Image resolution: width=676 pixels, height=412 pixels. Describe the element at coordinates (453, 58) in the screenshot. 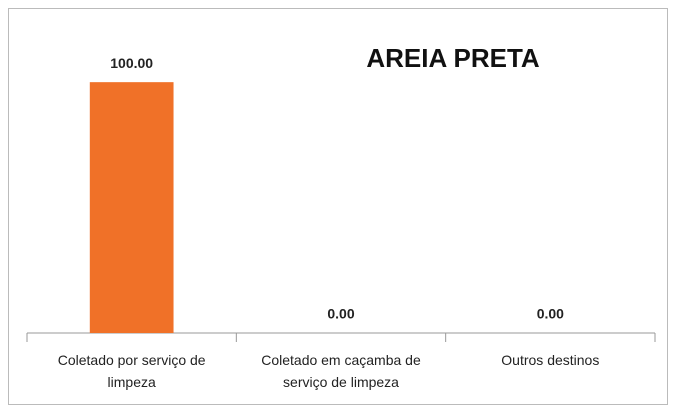

I see `chart-title: AREIA PRETA` at that location.